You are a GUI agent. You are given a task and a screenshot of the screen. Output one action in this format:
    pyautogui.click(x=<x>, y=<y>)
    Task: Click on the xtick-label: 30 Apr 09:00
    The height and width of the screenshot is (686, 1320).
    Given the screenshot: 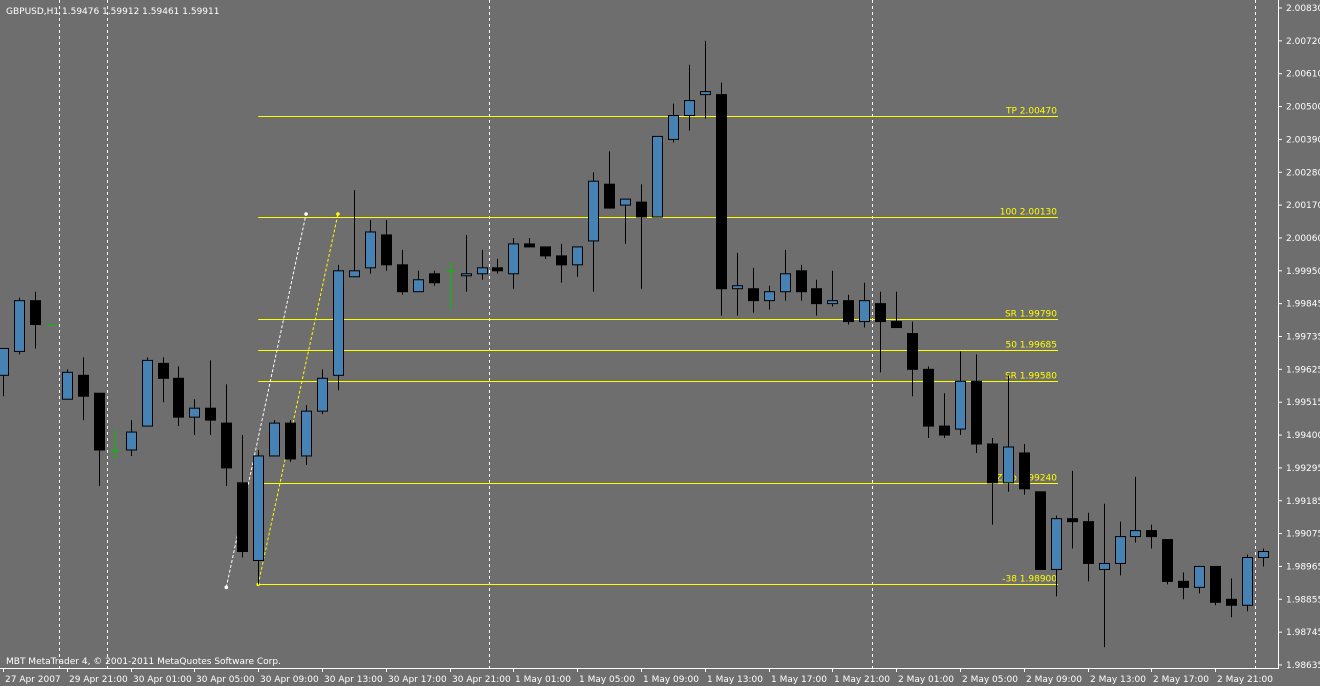 What is the action you would take?
    pyautogui.click(x=289, y=680)
    